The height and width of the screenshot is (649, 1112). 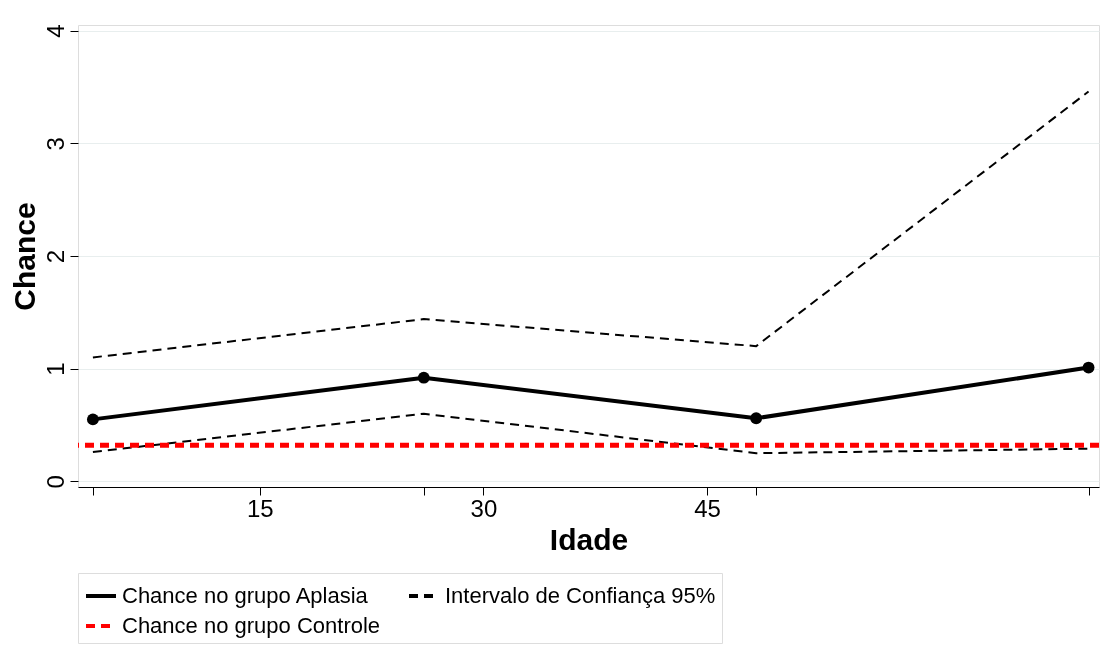 What do you see at coordinates (55, 256) in the screenshot?
I see `y-tick-label: 2` at bounding box center [55, 256].